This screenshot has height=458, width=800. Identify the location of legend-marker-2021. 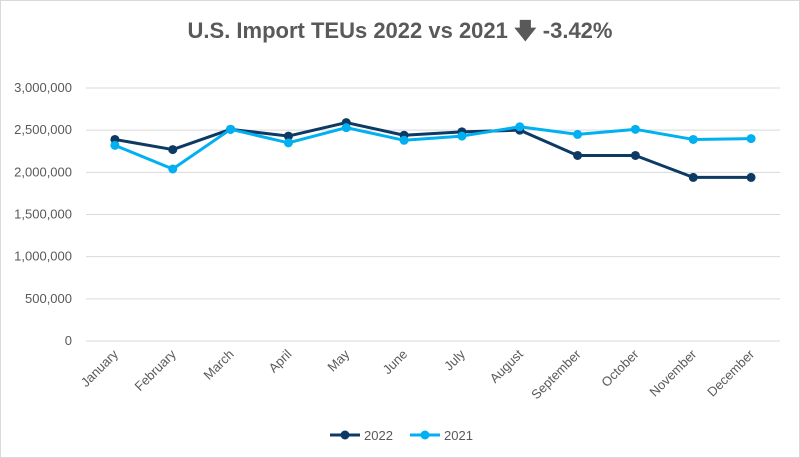
(425, 435).